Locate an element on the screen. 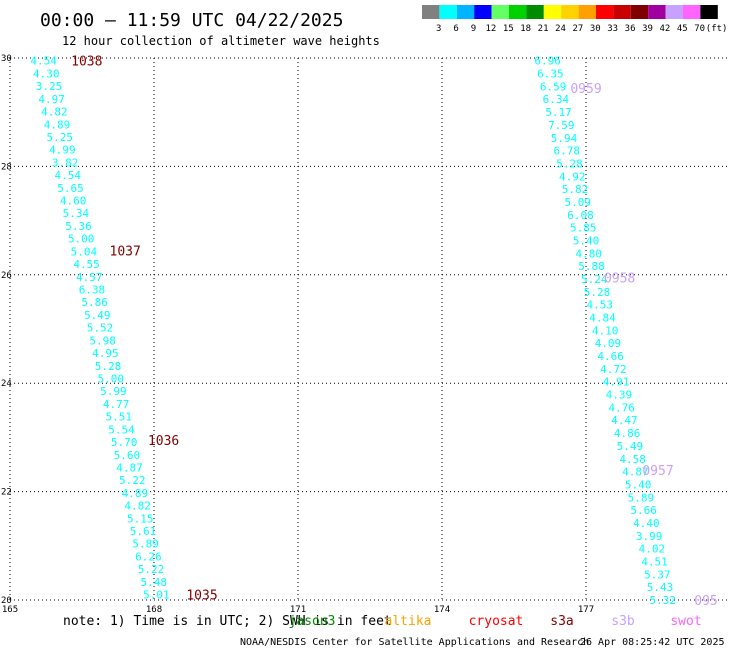 The height and width of the screenshot is (650, 740). legend-tick-label: 33 is located at coordinates (612, 29).